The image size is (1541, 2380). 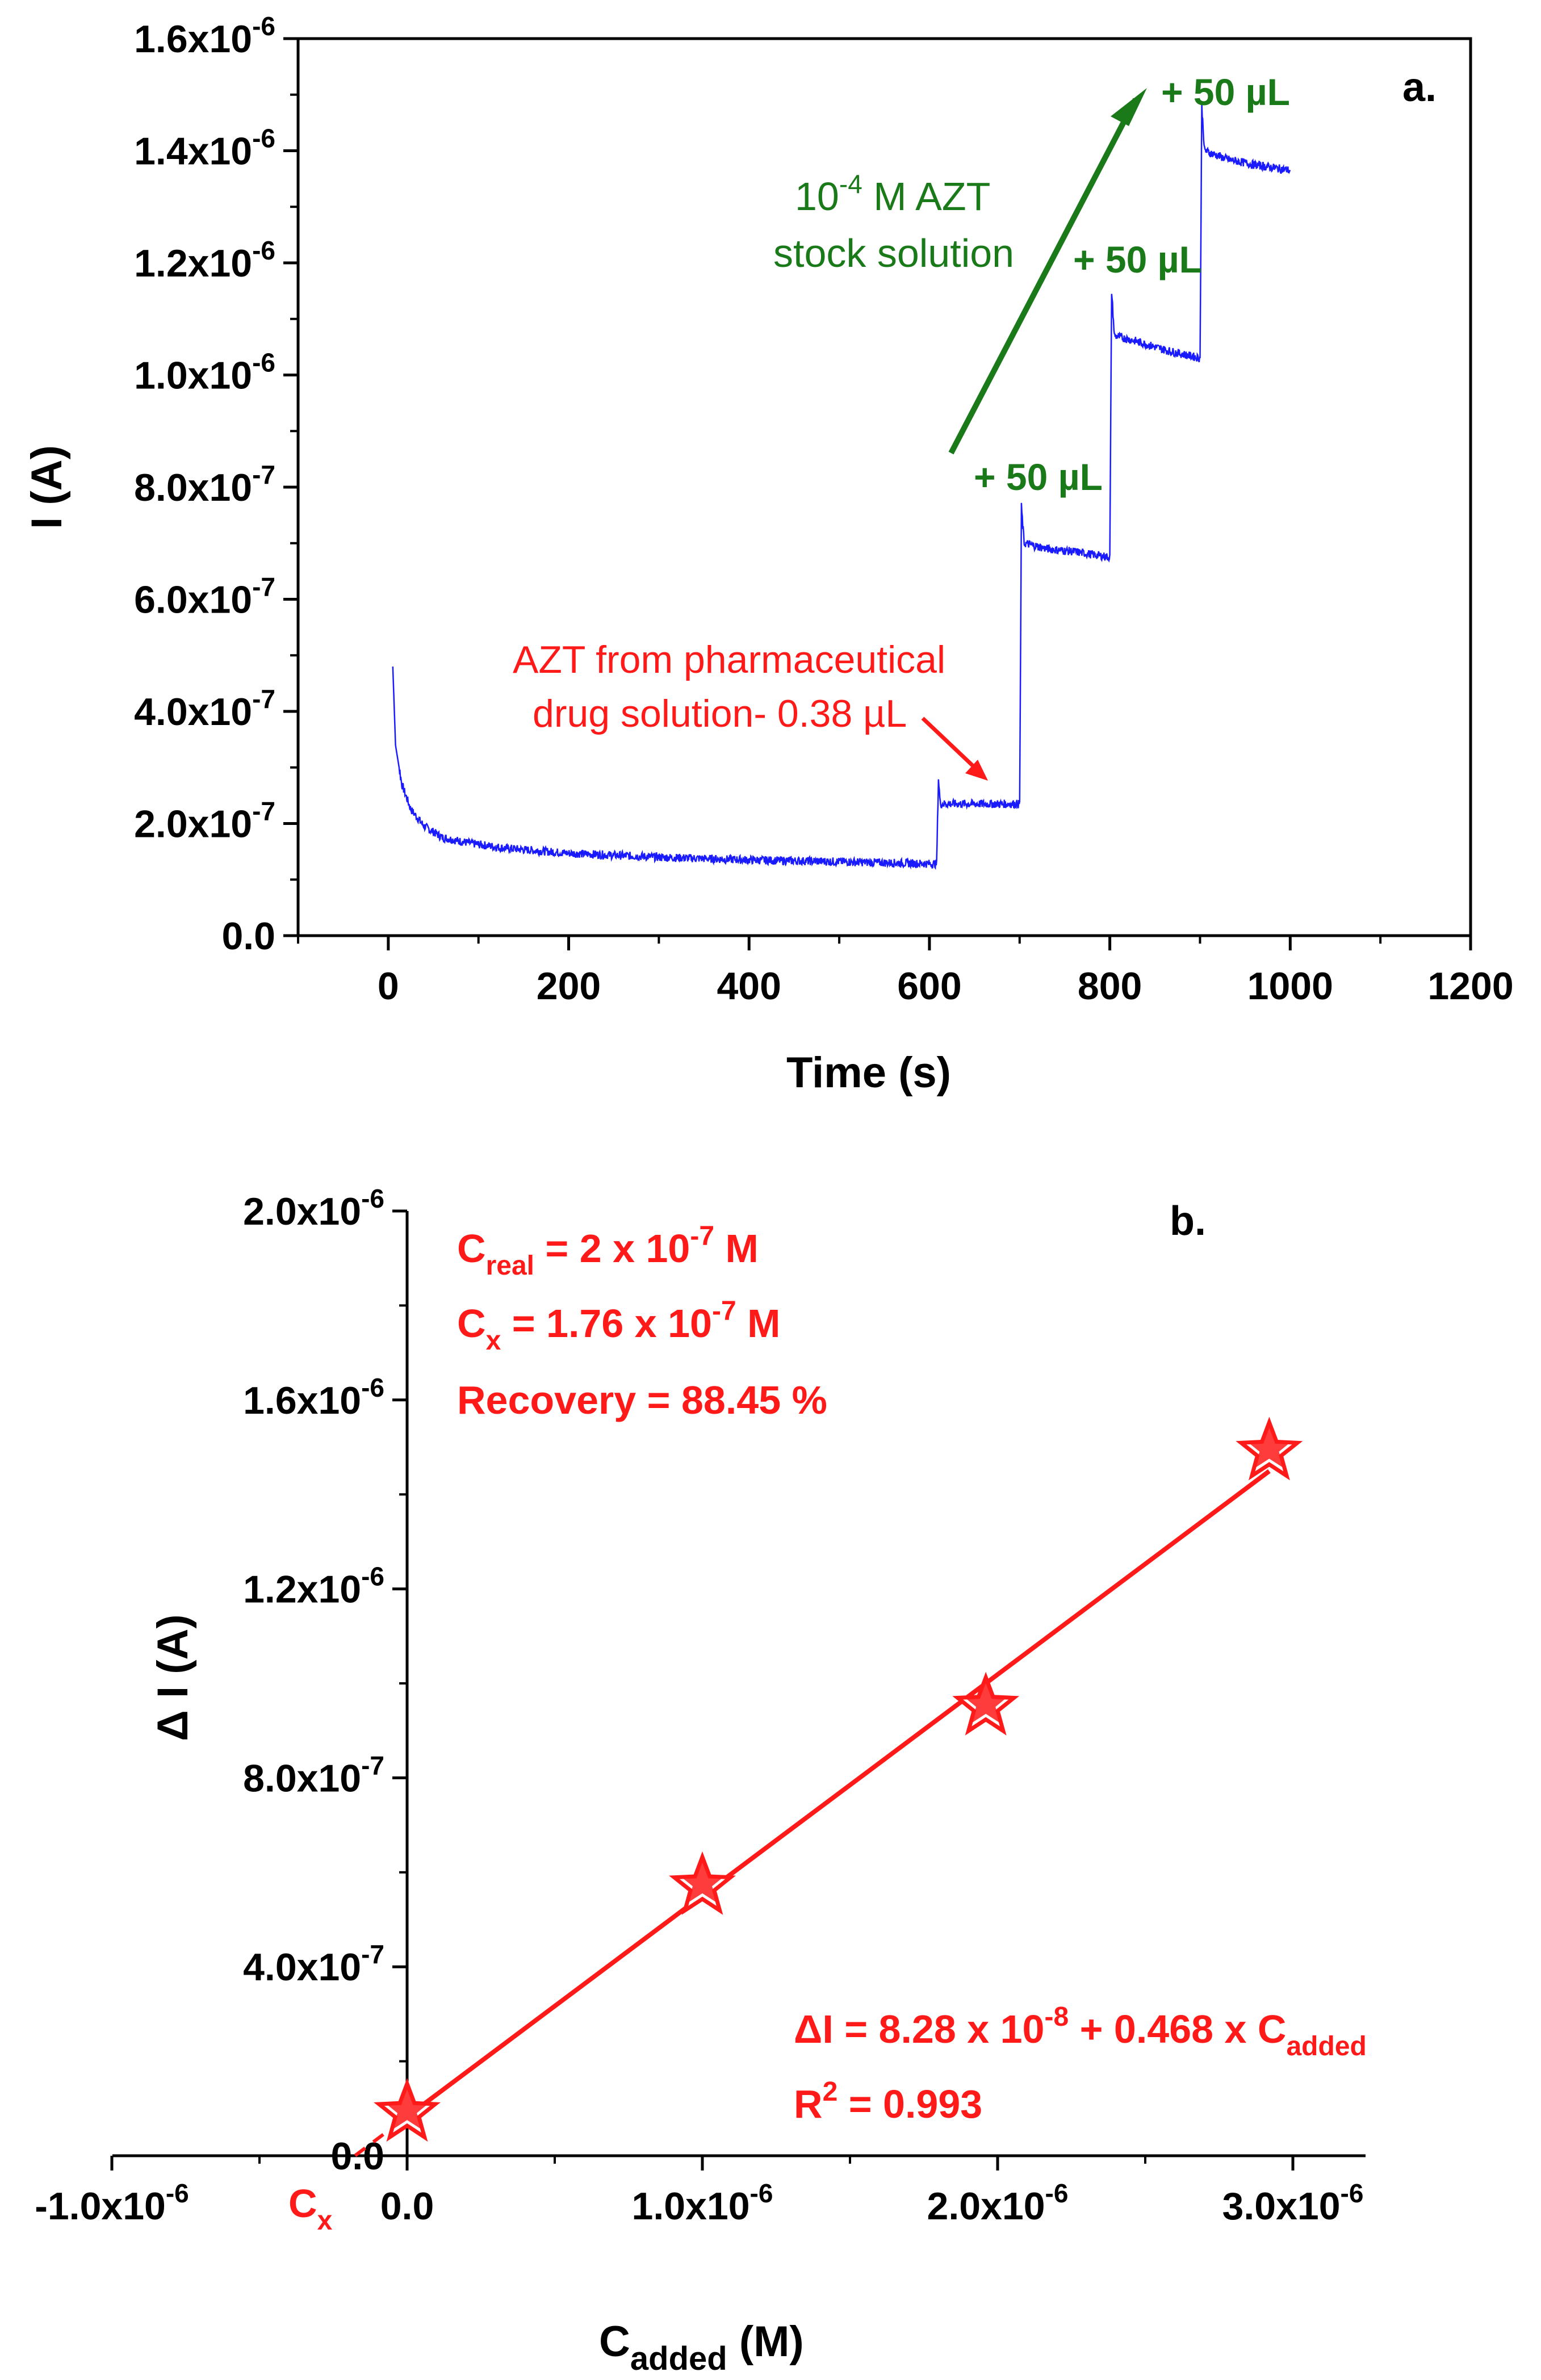 I want to click on xtick-label: 1000, so click(x=1290, y=986).